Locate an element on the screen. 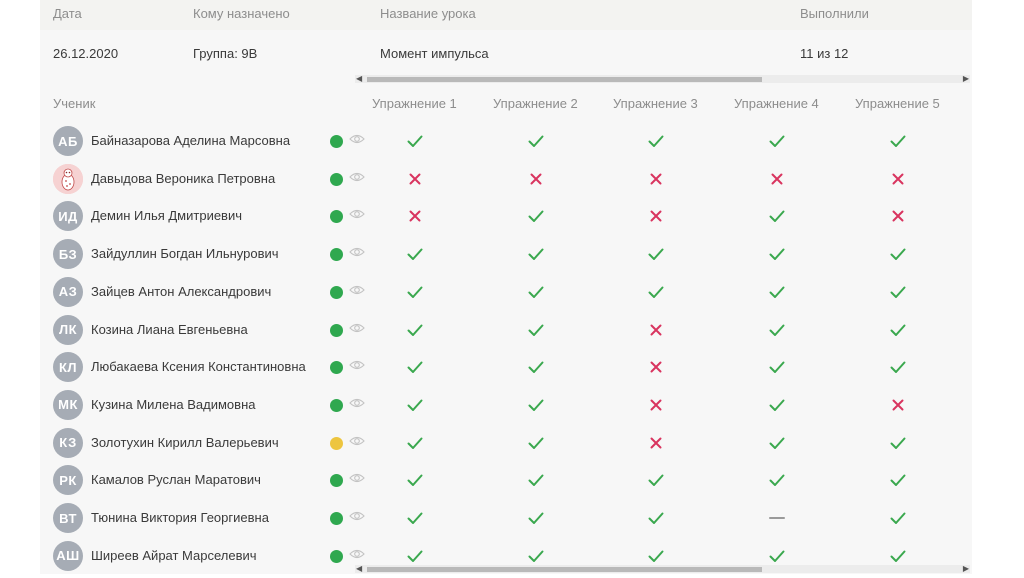  exercise-column-header: Упражнение 2 is located at coordinates (535, 103).